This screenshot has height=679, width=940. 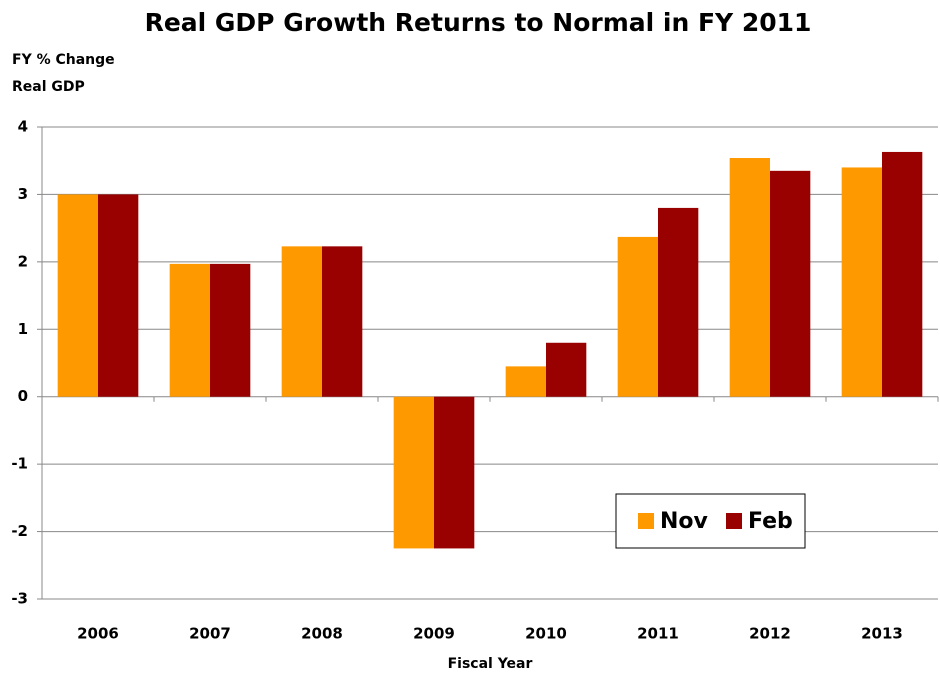 What do you see at coordinates (882, 634) in the screenshot?
I see `x-tick-label: 2013` at bounding box center [882, 634].